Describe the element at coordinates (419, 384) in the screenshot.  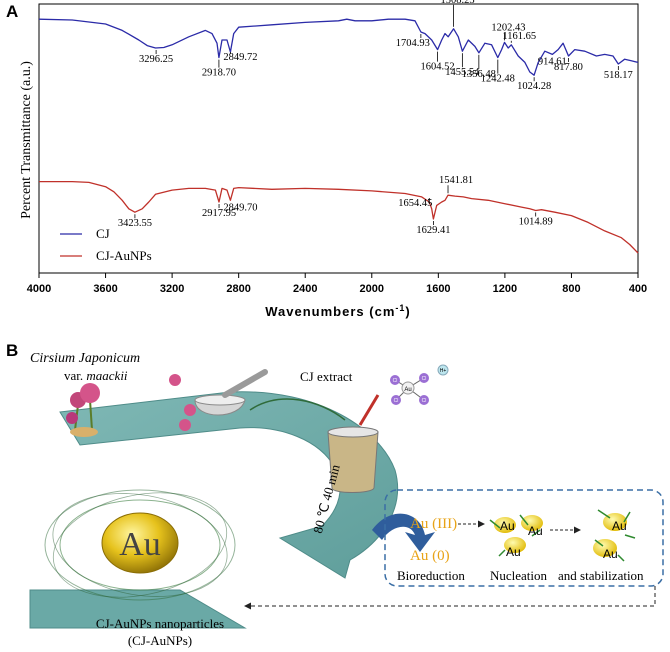
I see `aucl4-complex: Au Cl Cl Cl Cl H+` at that location.